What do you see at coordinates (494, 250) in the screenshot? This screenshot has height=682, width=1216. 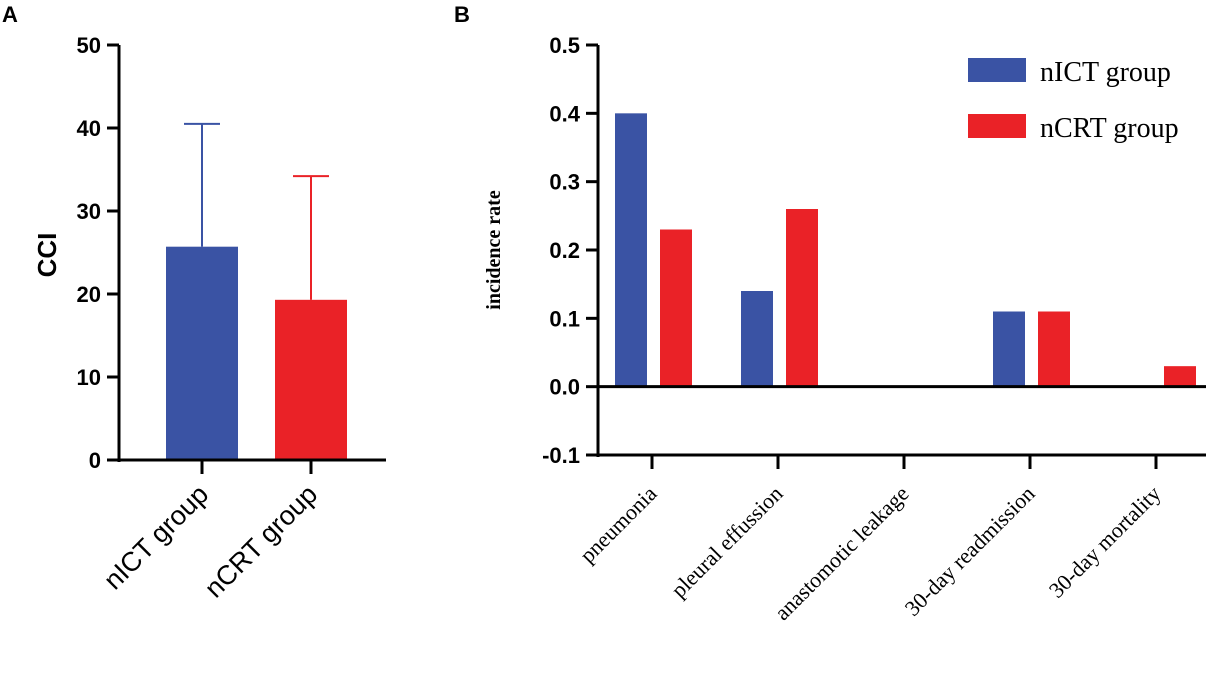 I see `chart-b-ylabel: incidence rate` at bounding box center [494, 250].